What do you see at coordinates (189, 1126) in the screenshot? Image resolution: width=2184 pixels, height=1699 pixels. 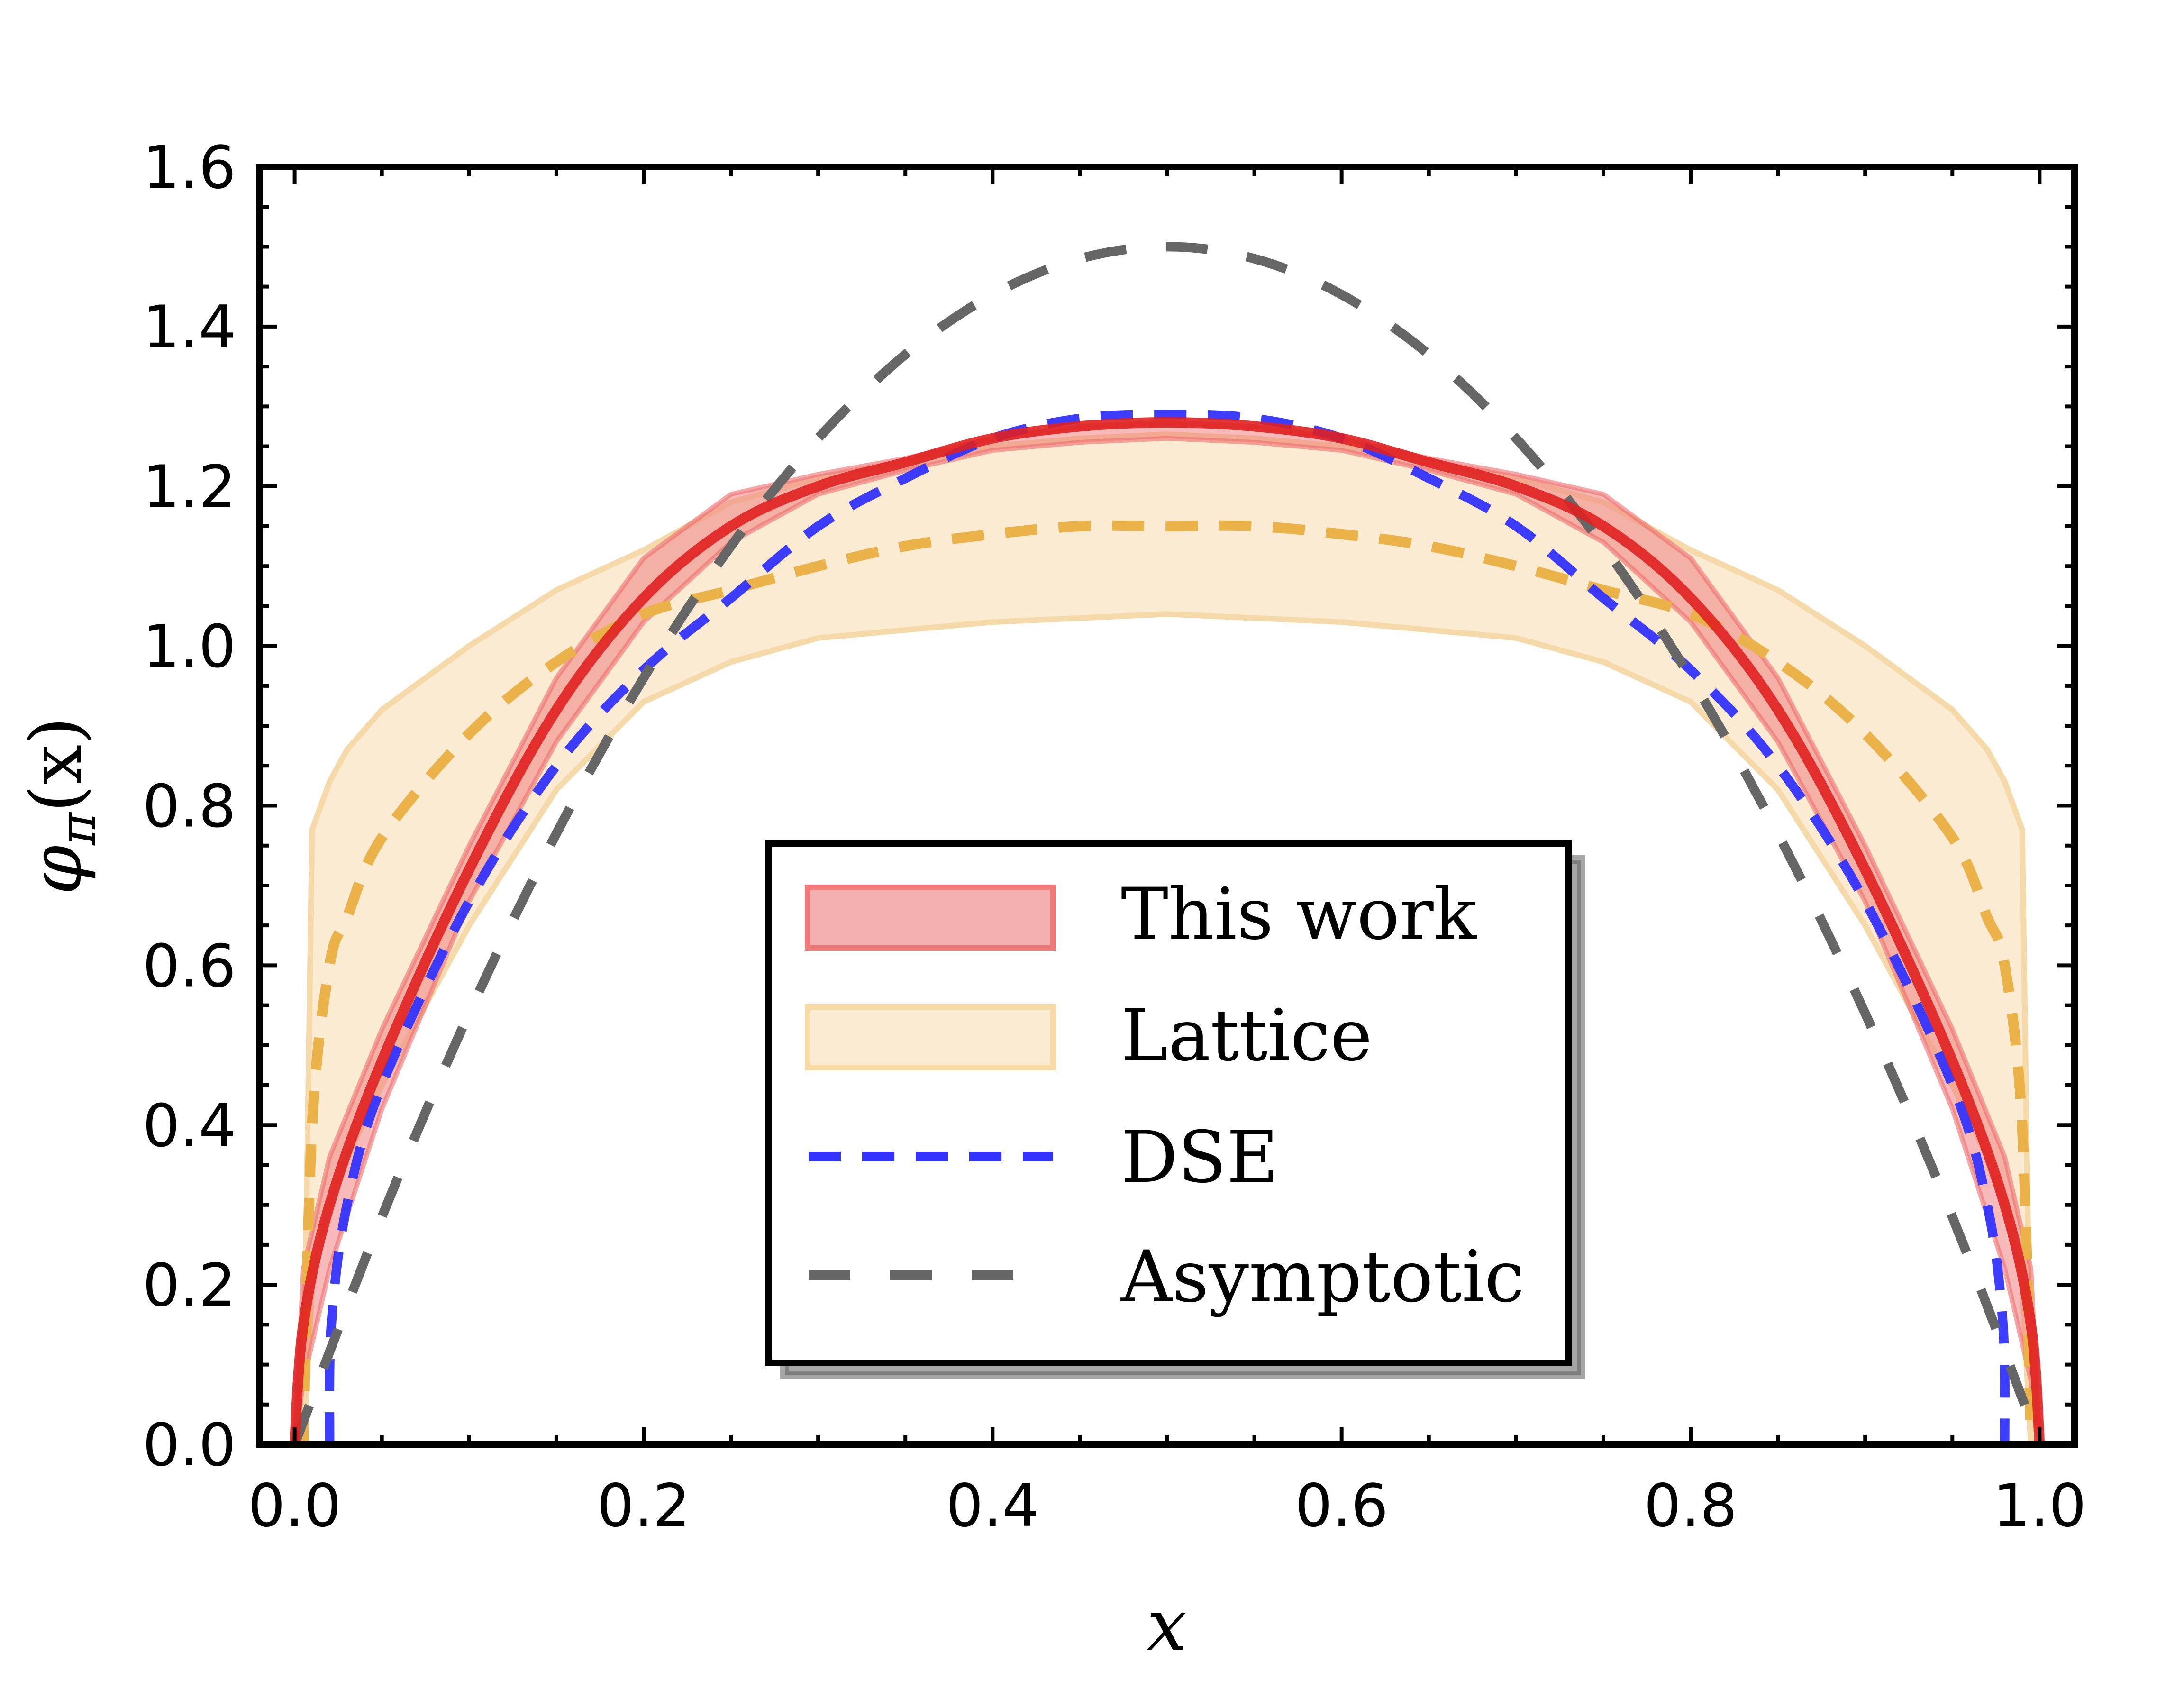 I see `y-tick-label: 0.4` at bounding box center [189, 1126].